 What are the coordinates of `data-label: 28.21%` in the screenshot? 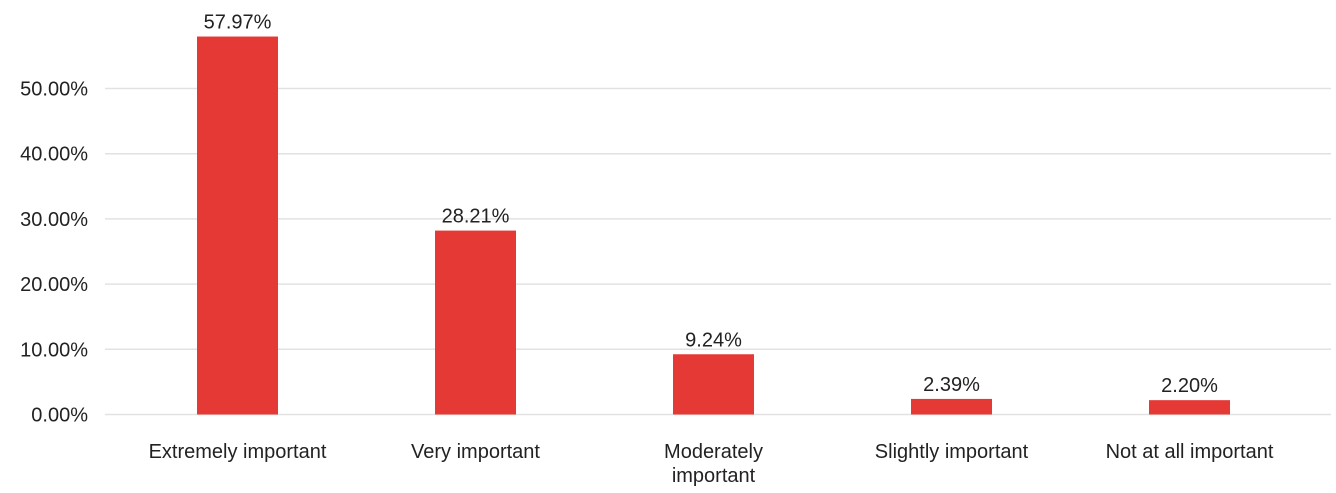 It's located at (476, 217).